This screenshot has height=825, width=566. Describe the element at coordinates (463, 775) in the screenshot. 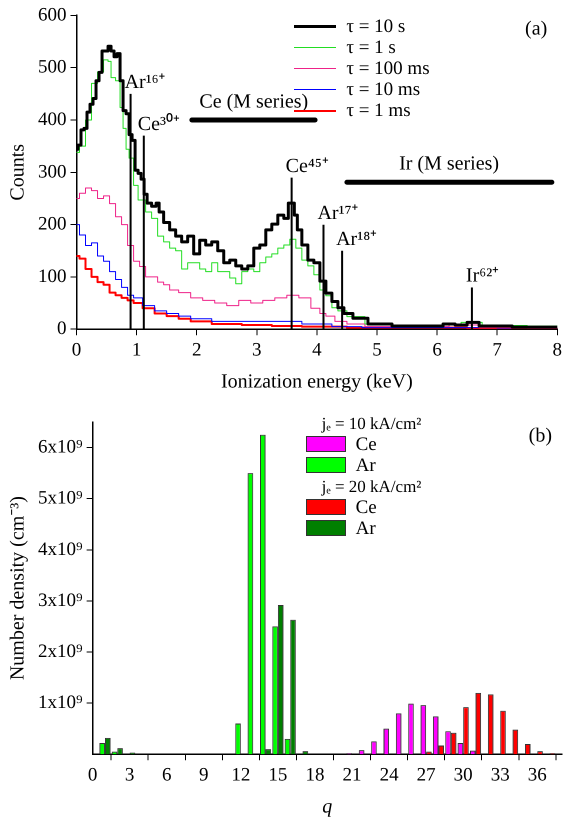

I see `x-tick-label: 30` at that location.